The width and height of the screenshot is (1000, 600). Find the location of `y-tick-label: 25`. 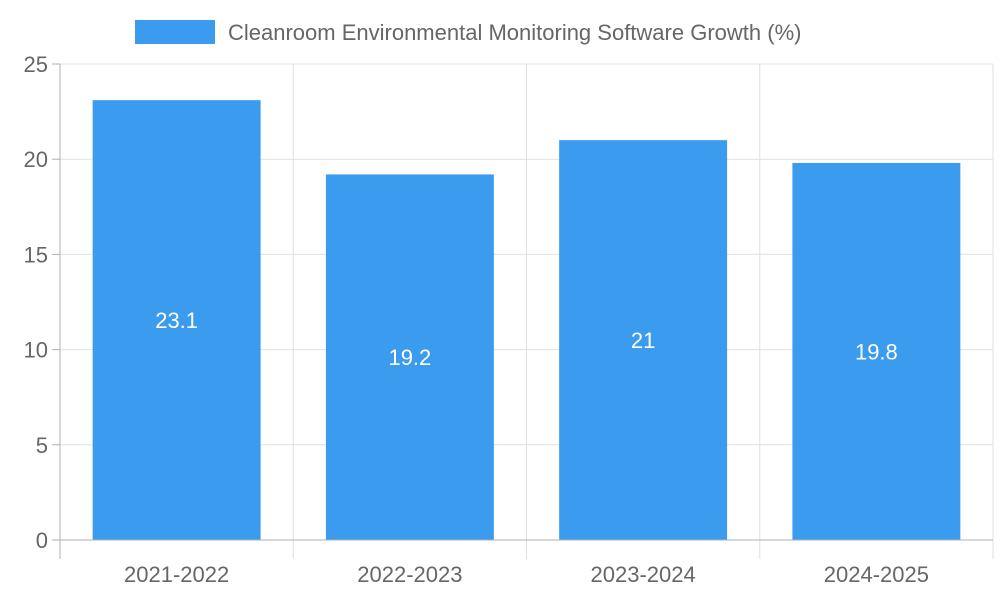

y-tick-label: 25 is located at coordinates (36, 64).